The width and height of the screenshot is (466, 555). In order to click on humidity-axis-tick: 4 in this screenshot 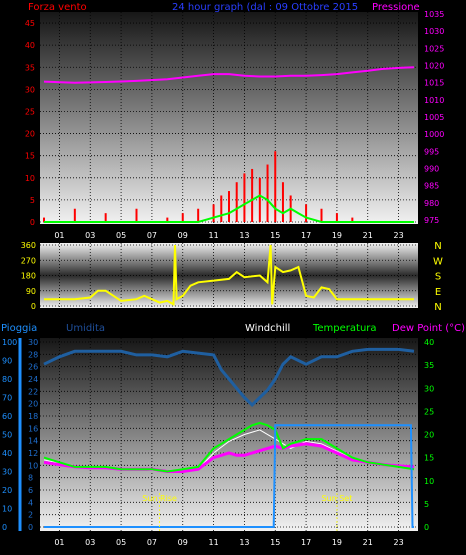, I will do `click(30, 502)`.